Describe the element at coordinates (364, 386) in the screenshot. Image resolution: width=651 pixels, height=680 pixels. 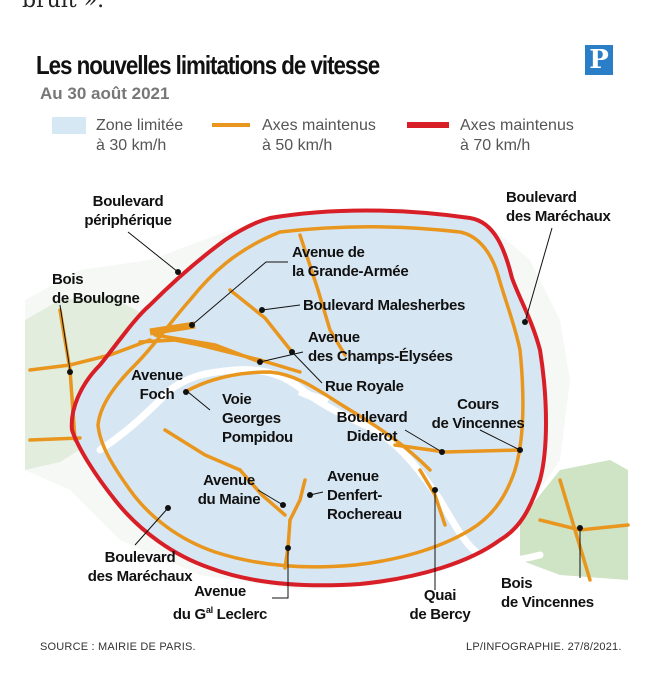
I see `label-rue-royale: Rue Royale` at that location.